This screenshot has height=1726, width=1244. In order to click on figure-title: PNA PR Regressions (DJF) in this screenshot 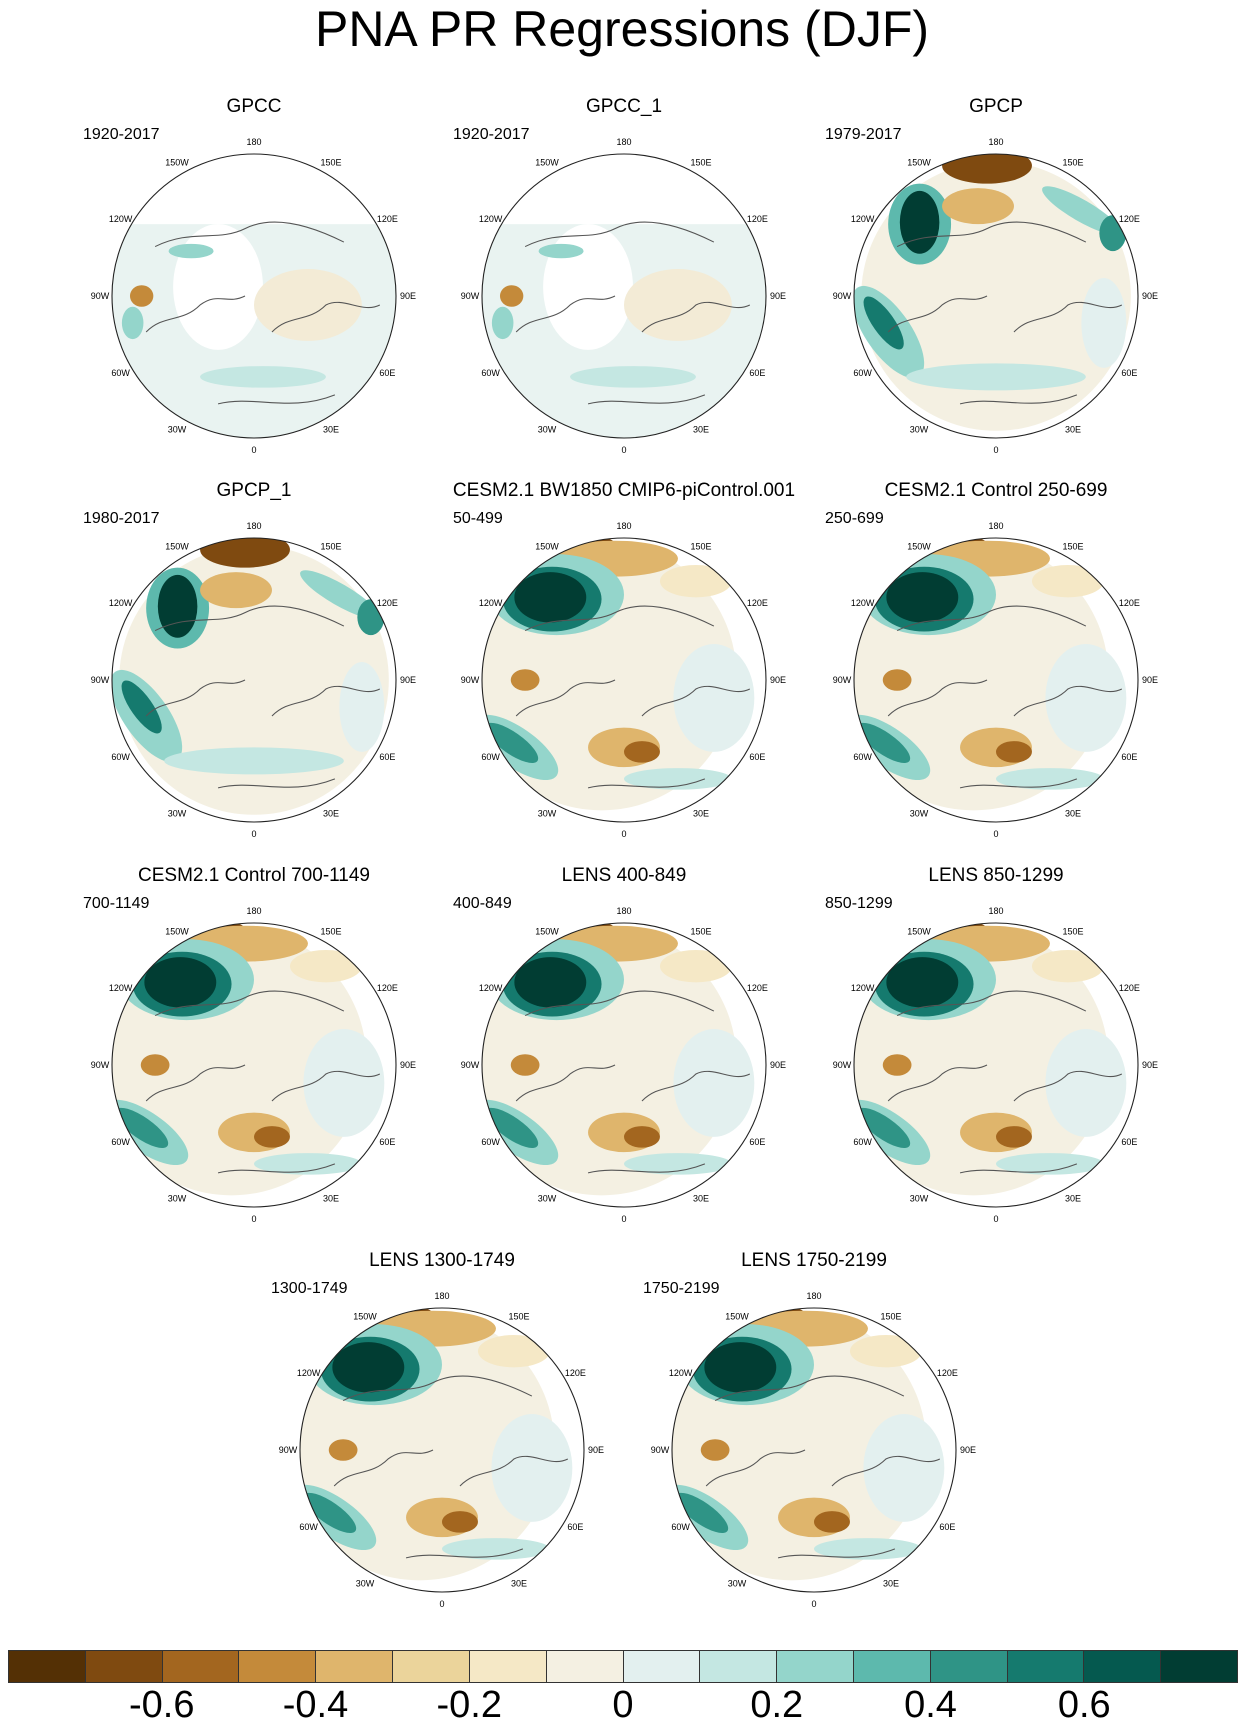, I will do `click(622, 29)`.